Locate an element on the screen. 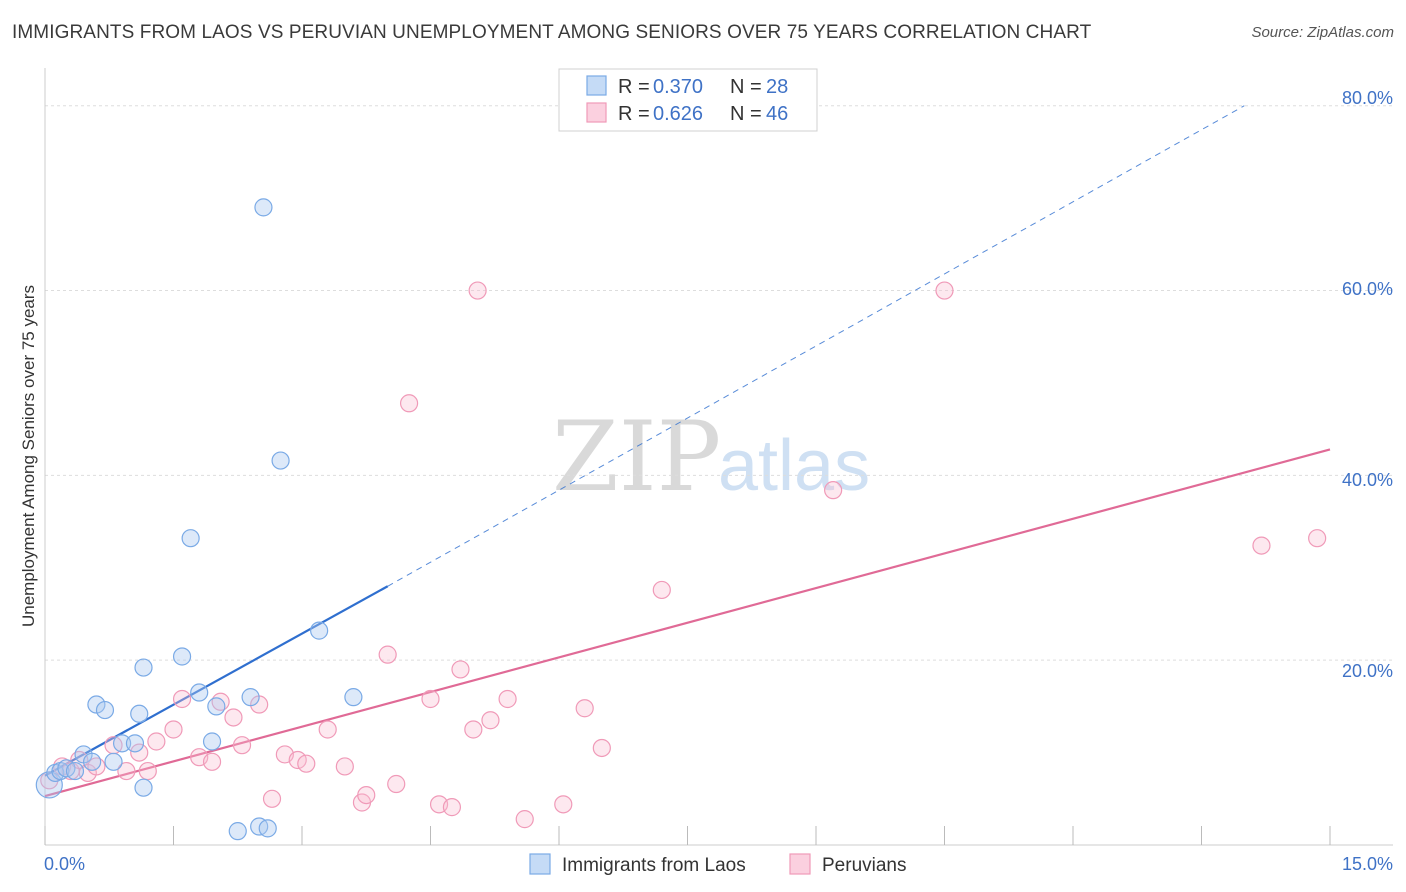  source-credit: Source: ZipAtlas.com is located at coordinates (1322, 32).